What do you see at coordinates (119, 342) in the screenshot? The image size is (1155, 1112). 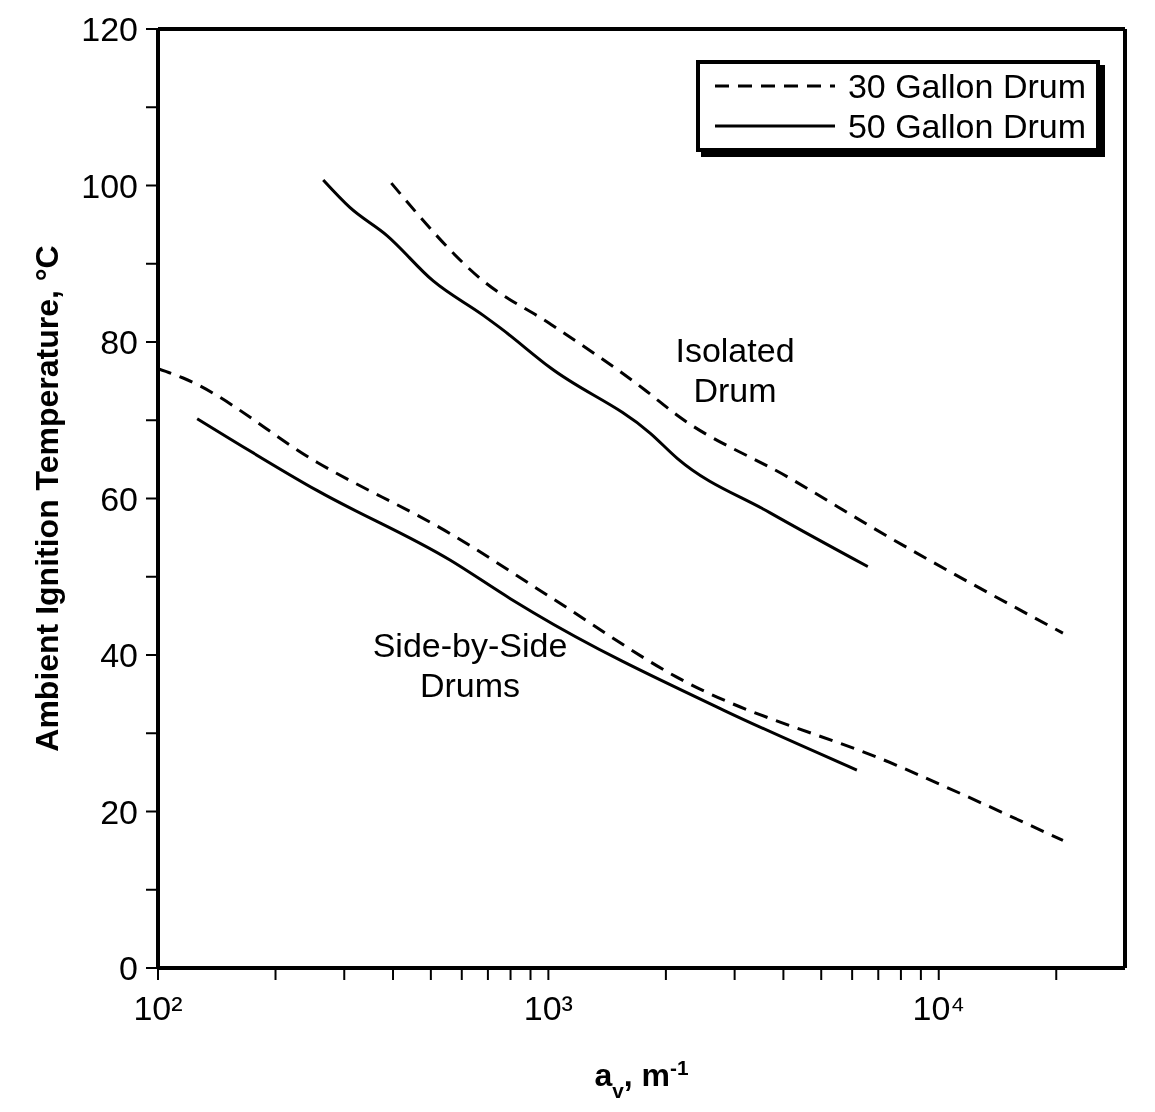 I see `y-tick-label: 80` at bounding box center [119, 342].